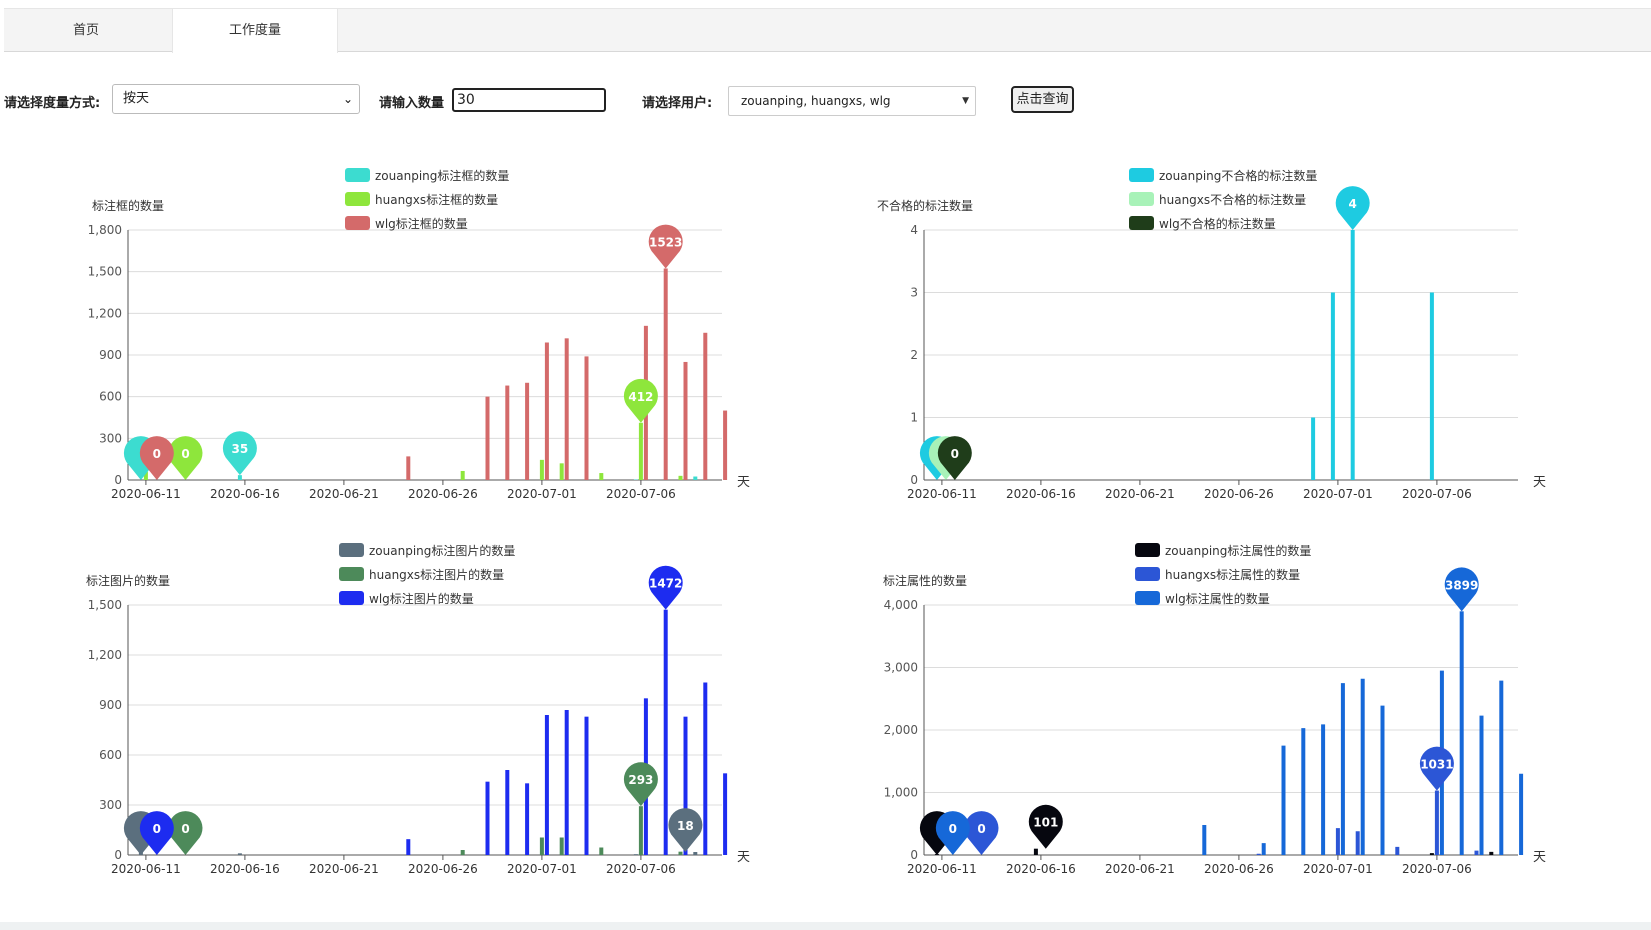  I want to click on marker-label: 412, so click(640, 397).